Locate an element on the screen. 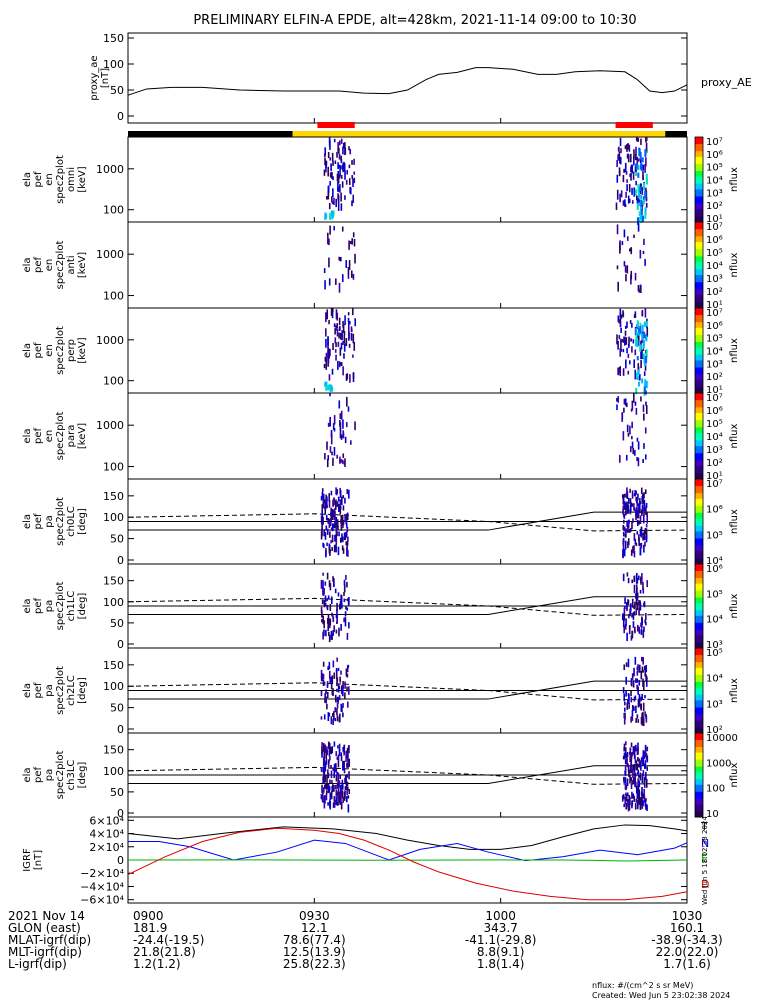  colorbar-tick-label: 10⁵ is located at coordinates (714, 535).